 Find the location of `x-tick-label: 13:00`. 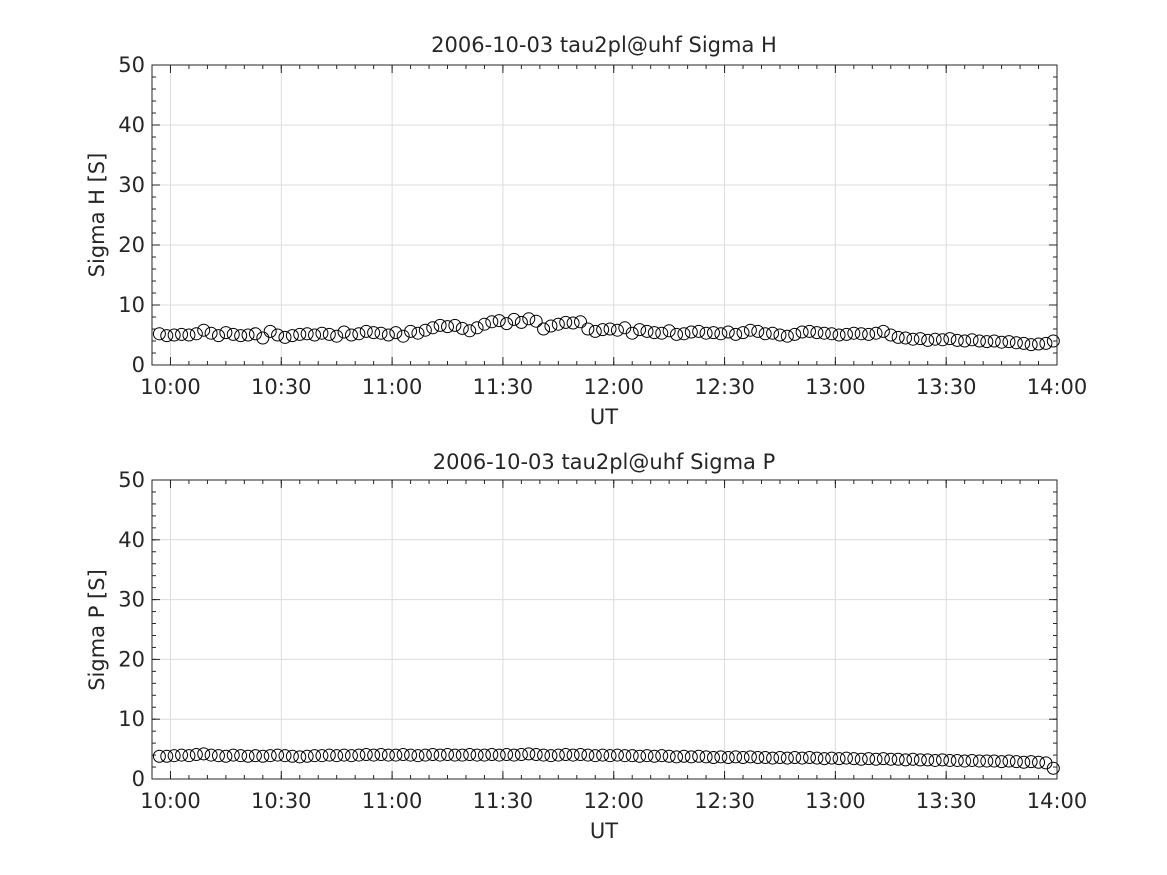

x-tick-label: 13:00 is located at coordinates (835, 801).